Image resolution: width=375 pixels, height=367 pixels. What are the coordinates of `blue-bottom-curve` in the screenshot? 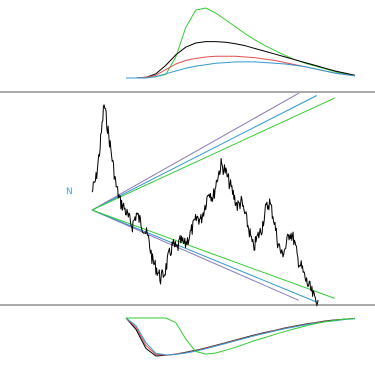 It's located at (240, 336).